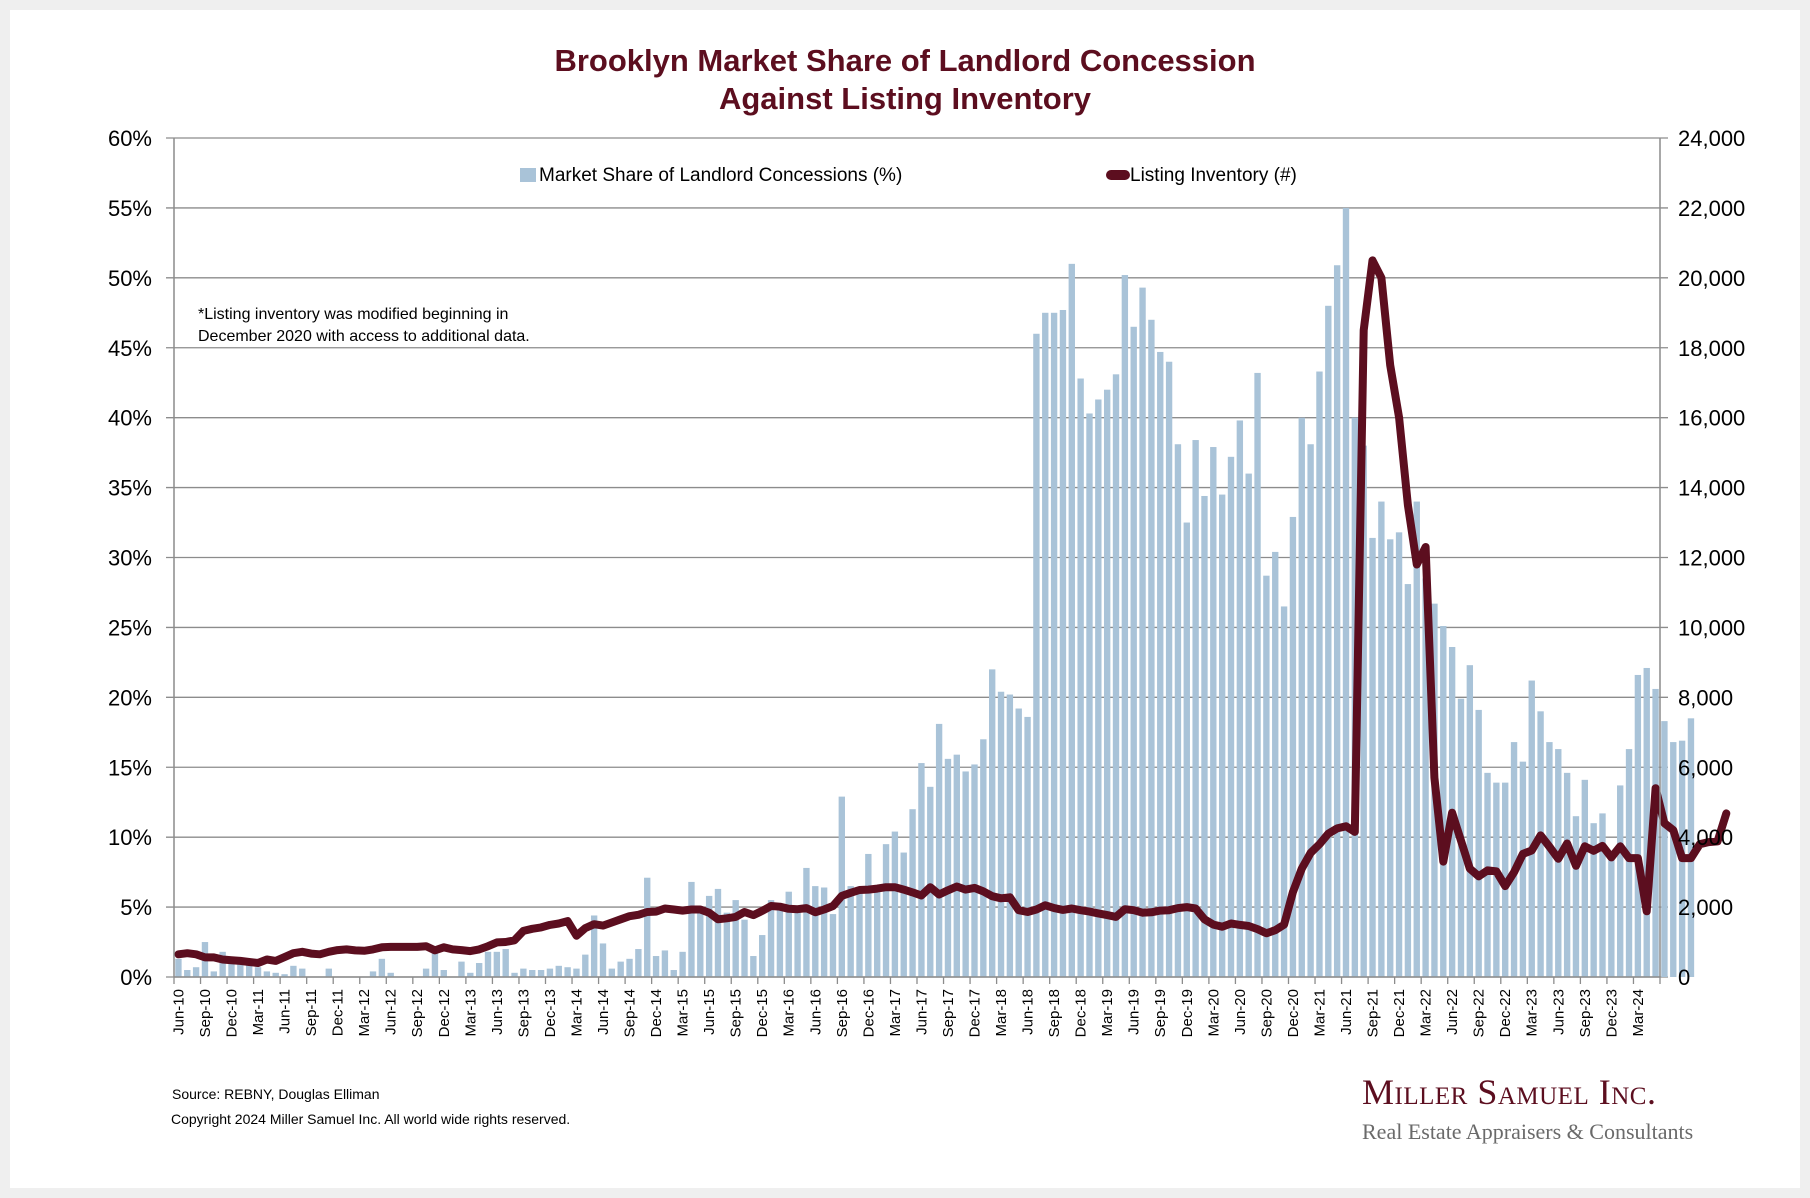 The height and width of the screenshot is (1198, 1810). I want to click on source-text: Source: REBNY, Douglas Elliman, so click(276, 1094).